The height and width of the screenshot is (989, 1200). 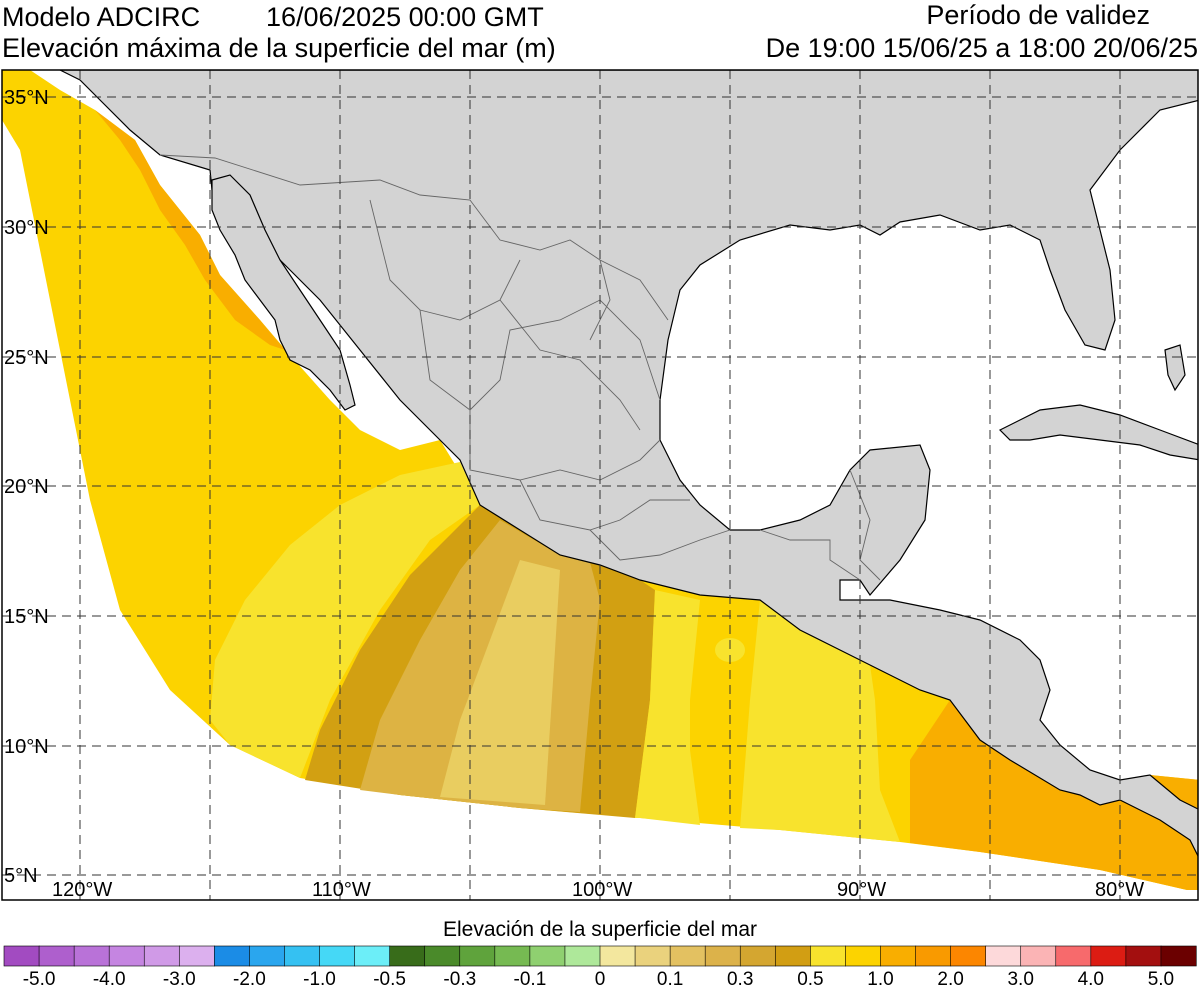 I want to click on land-baja, so click(x=283, y=292).